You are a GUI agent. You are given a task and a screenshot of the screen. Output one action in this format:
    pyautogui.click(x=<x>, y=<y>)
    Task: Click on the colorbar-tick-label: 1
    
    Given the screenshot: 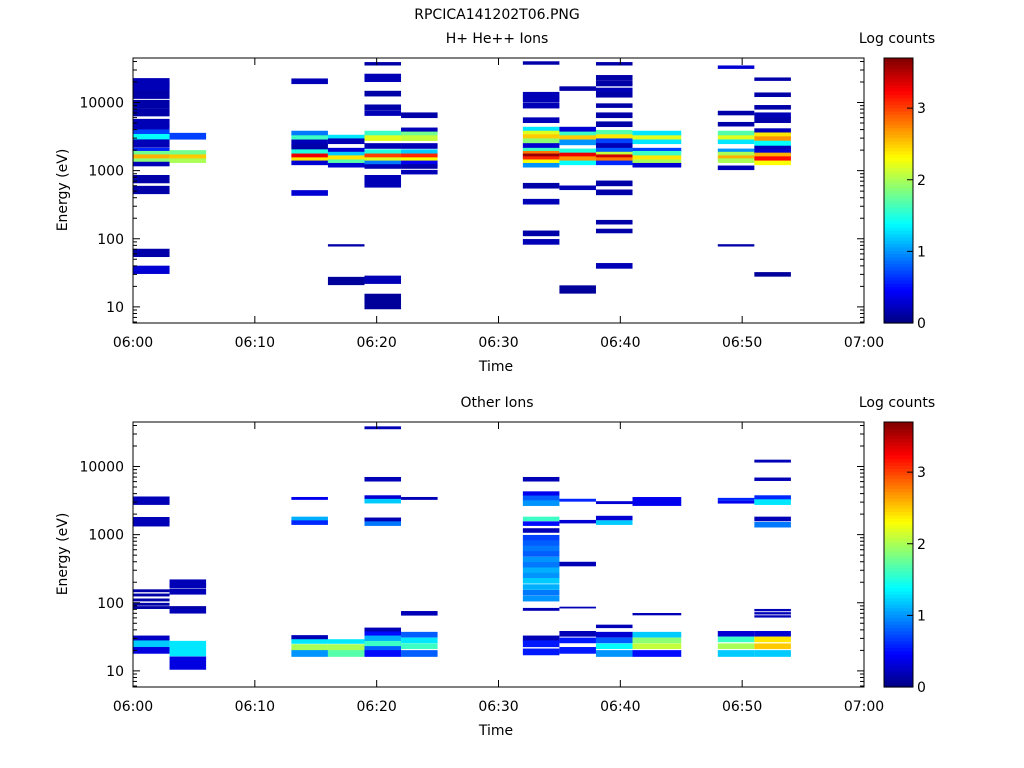 What is the action you would take?
    pyautogui.click(x=921, y=616)
    